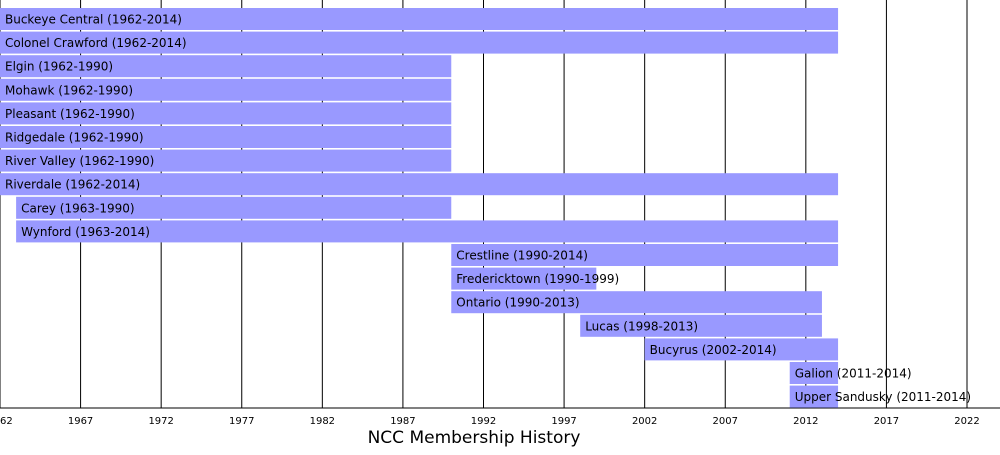 Image resolution: width=1000 pixels, height=455 pixels. I want to click on bar-label: Buckeye Central (1962-2014), so click(93, 20).